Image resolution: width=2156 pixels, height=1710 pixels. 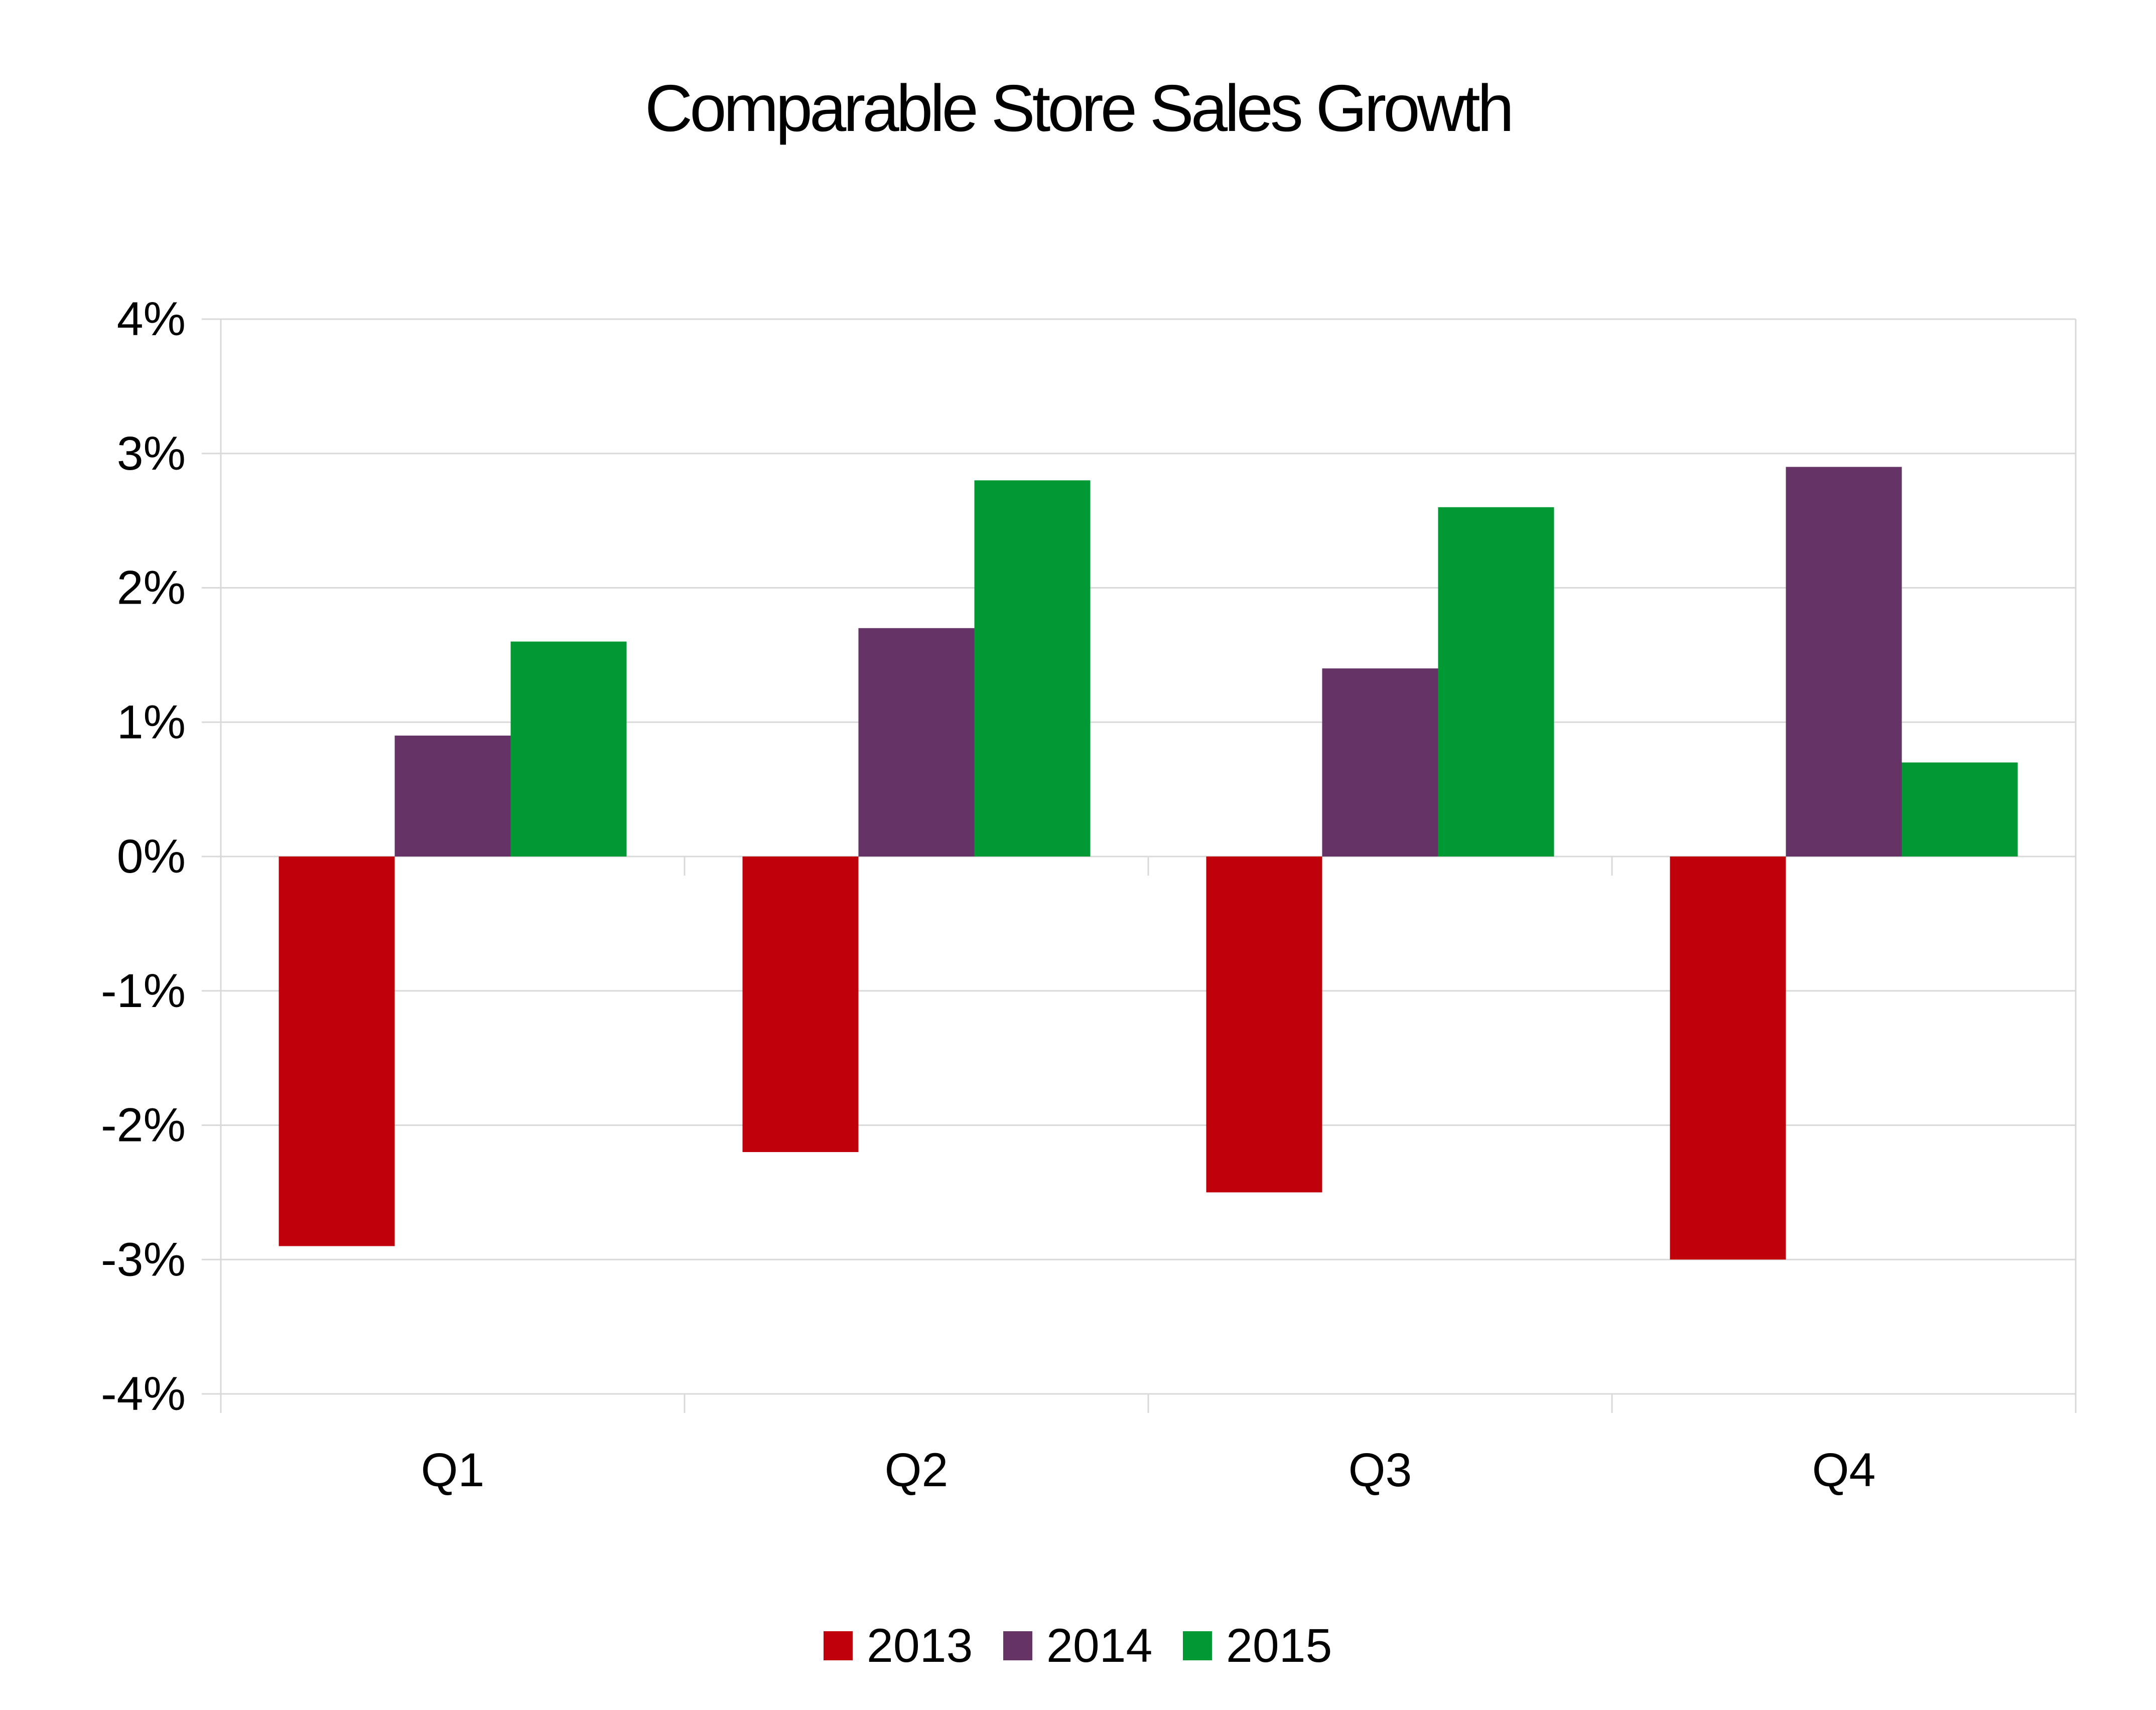 I want to click on bar-2013-Q4, so click(x=1728, y=1058).